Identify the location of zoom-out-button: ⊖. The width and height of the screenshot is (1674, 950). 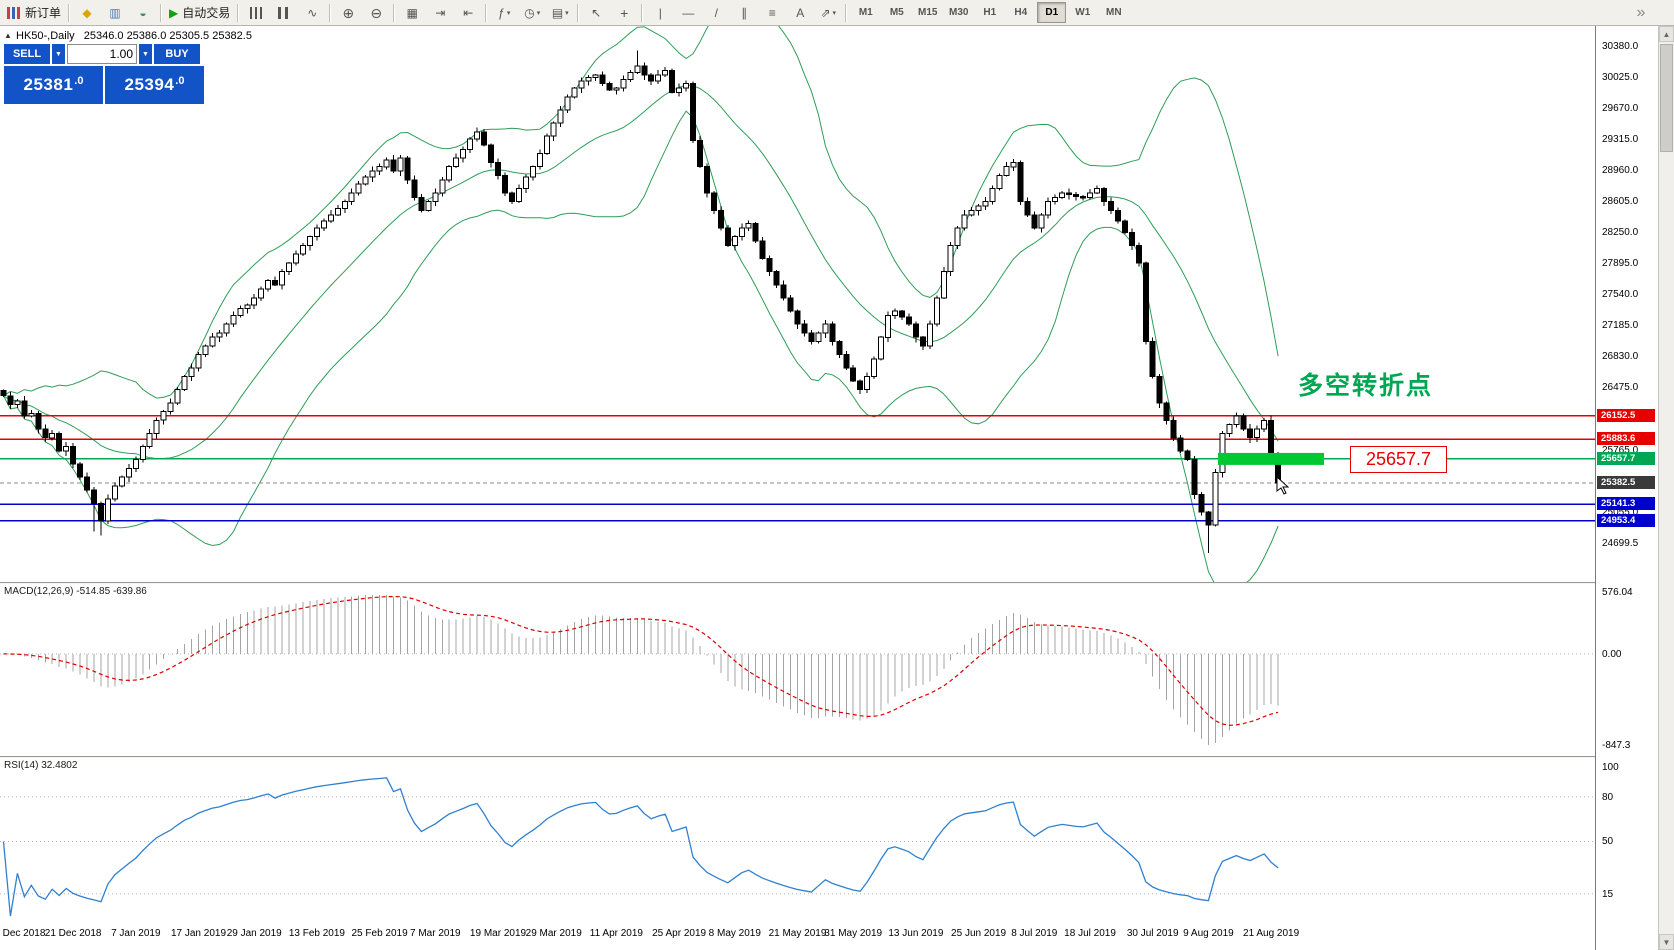
(376, 13).